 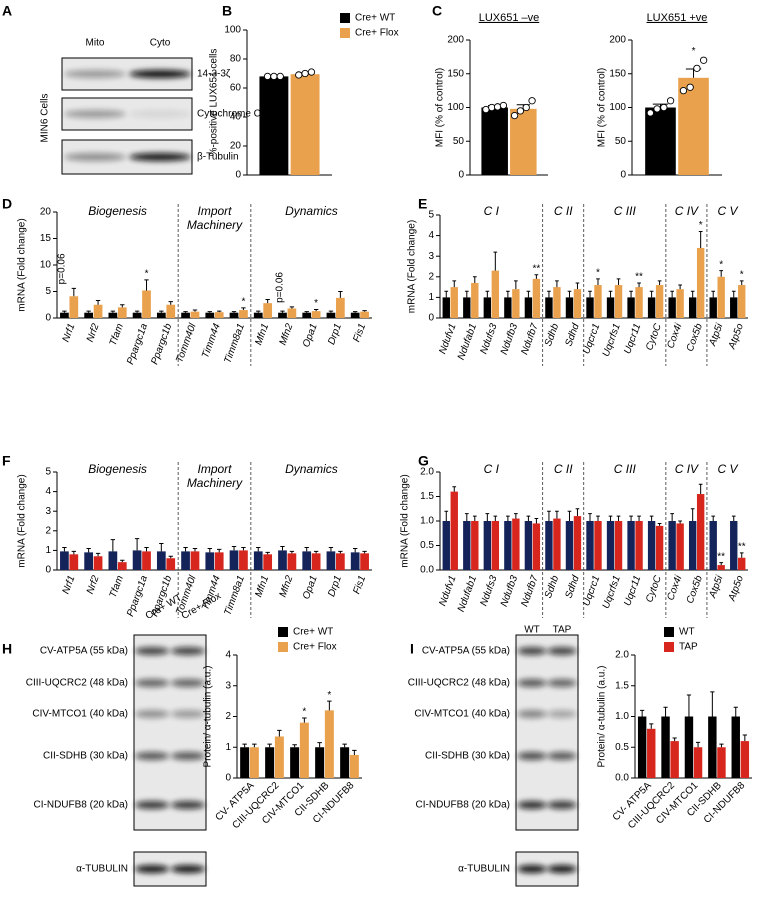 What do you see at coordinates (423, 461) in the screenshot?
I see `panel-letter: G` at bounding box center [423, 461].